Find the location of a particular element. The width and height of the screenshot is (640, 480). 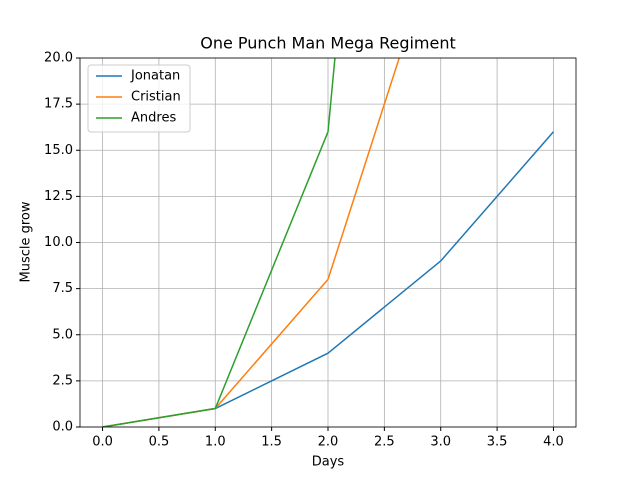

legend: Jonatan Cristian Andres is located at coordinates (139, 98).